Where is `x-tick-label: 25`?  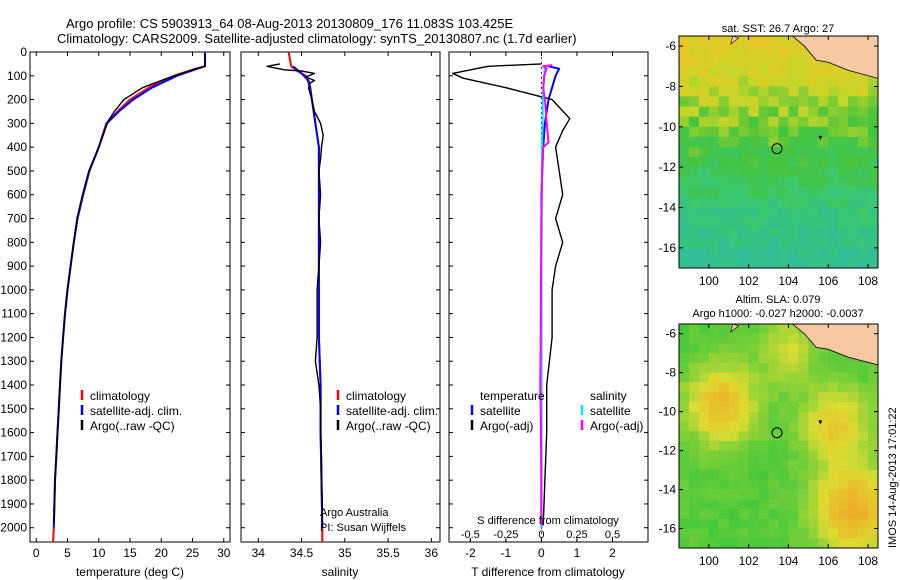
x-tick-label: 25 is located at coordinates (193, 553).